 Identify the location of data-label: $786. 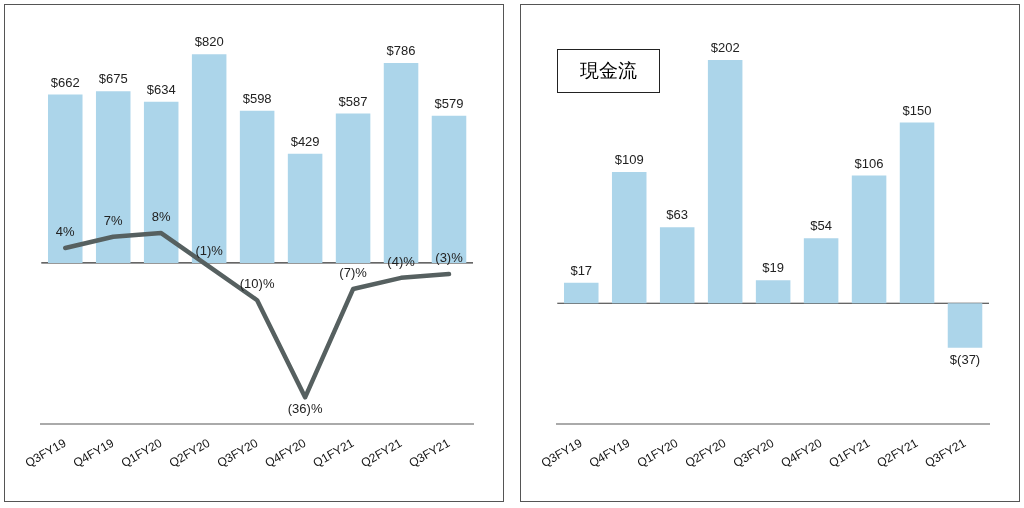
(401, 51).